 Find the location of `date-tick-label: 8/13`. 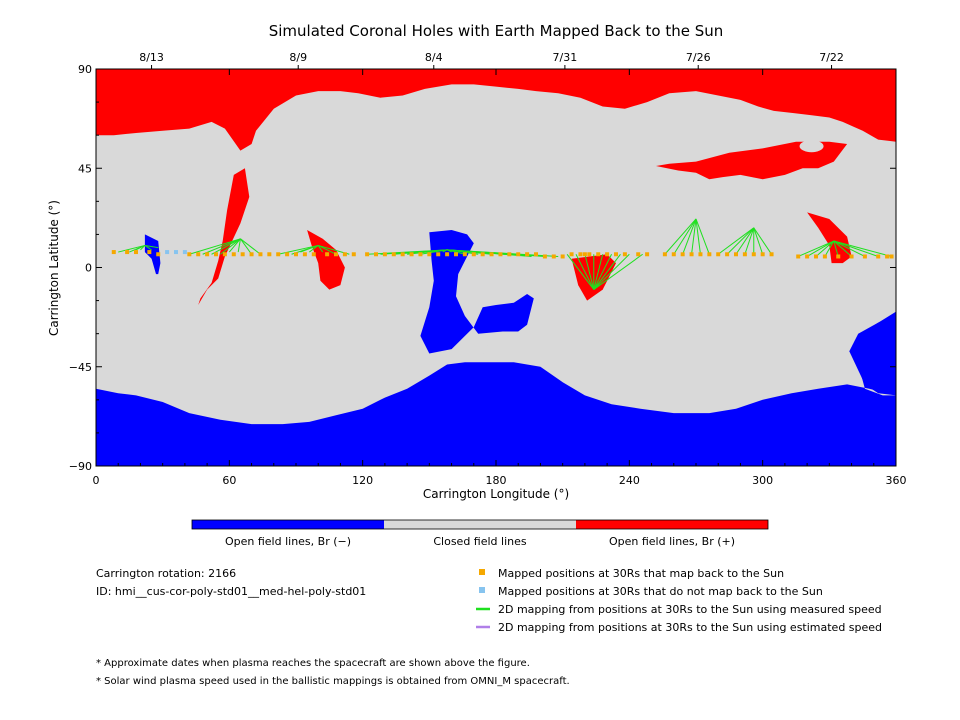

date-tick-label: 8/13 is located at coordinates (151, 57).